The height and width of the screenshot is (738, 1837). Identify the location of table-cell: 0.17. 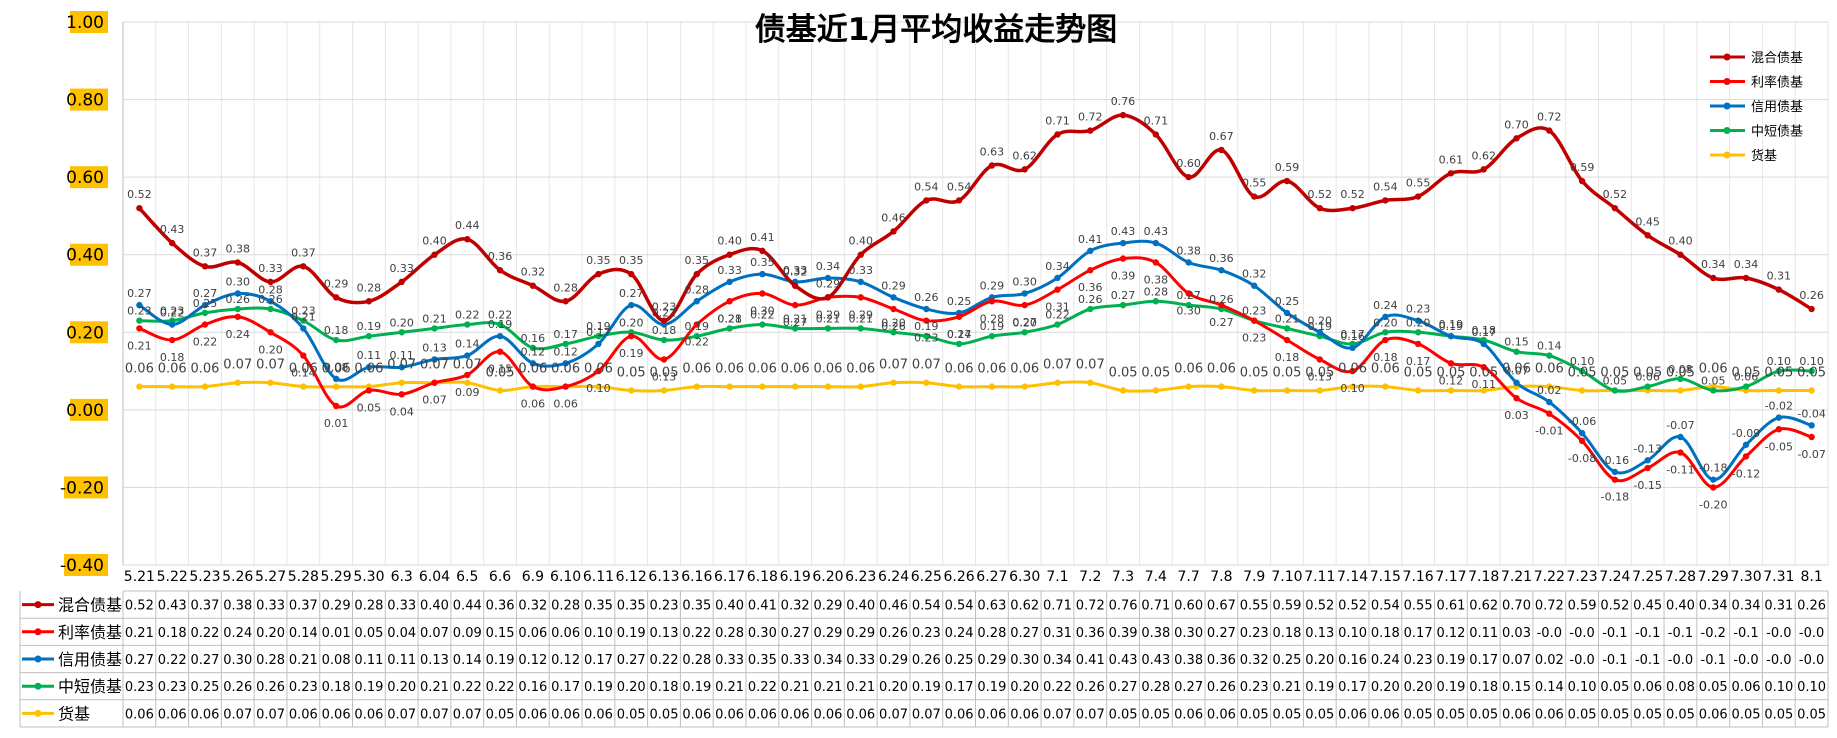
(565, 687).